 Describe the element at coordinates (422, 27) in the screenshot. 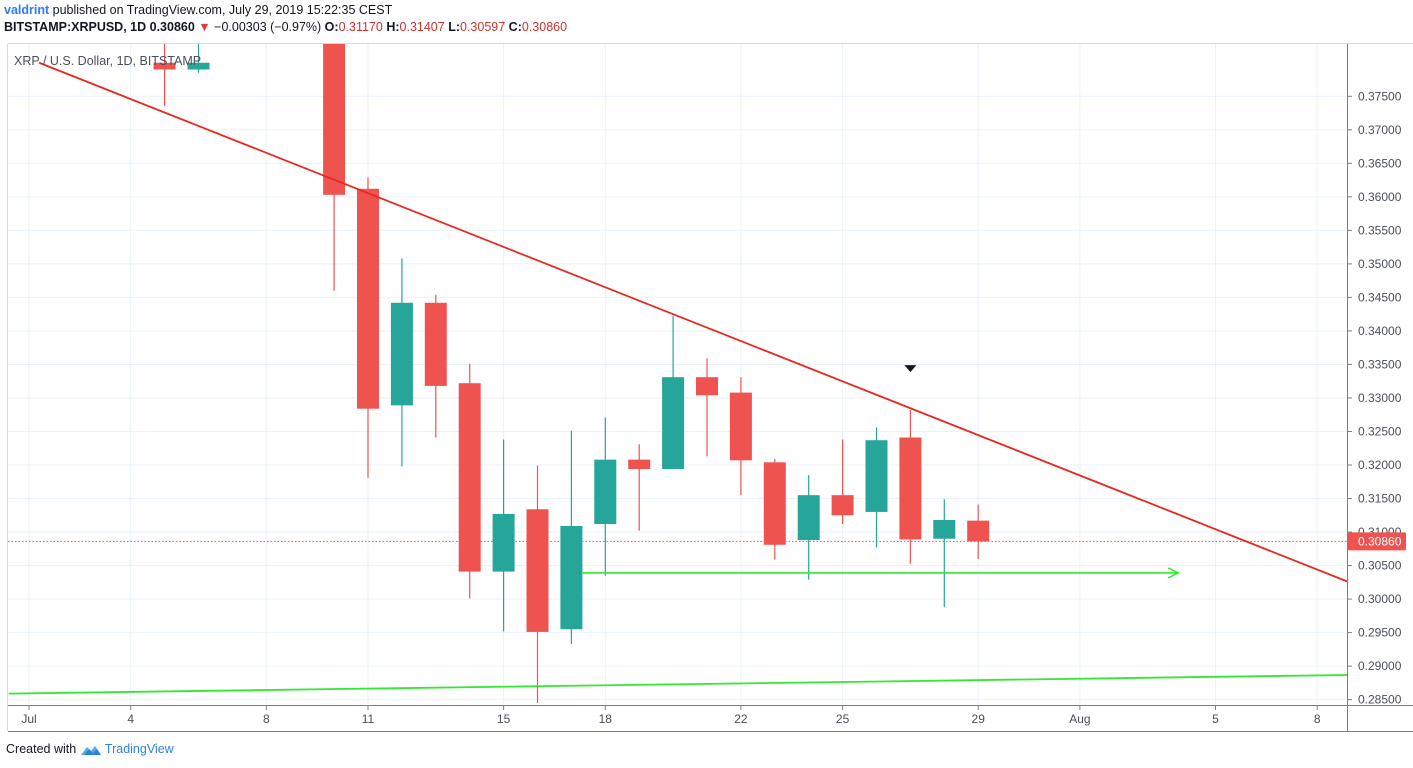

I see `high-value: 0.31407` at that location.